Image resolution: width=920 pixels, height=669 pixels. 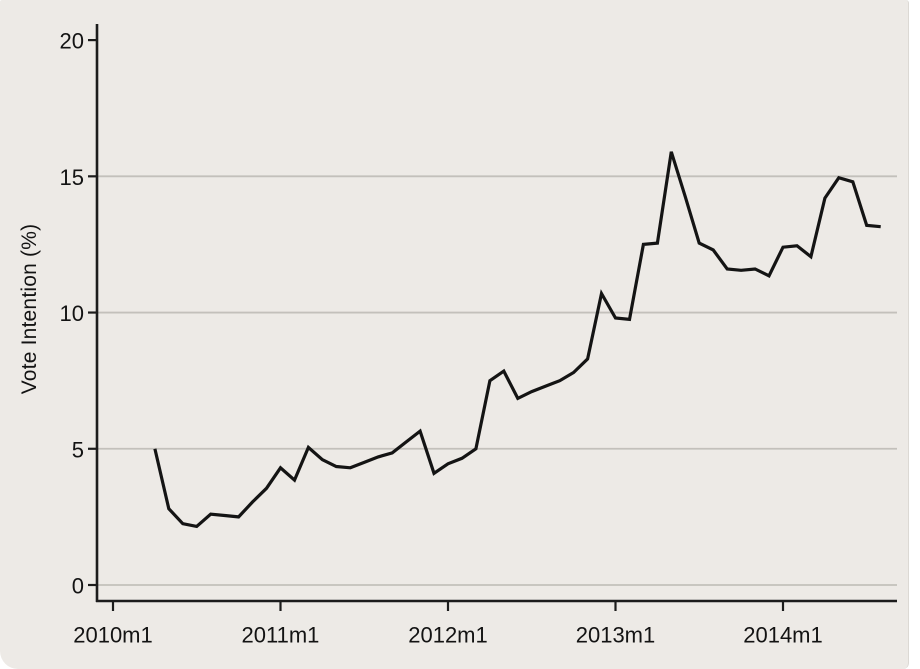 What do you see at coordinates (113, 635) in the screenshot?
I see `x-tick-label-2010m1: 2010m1` at bounding box center [113, 635].